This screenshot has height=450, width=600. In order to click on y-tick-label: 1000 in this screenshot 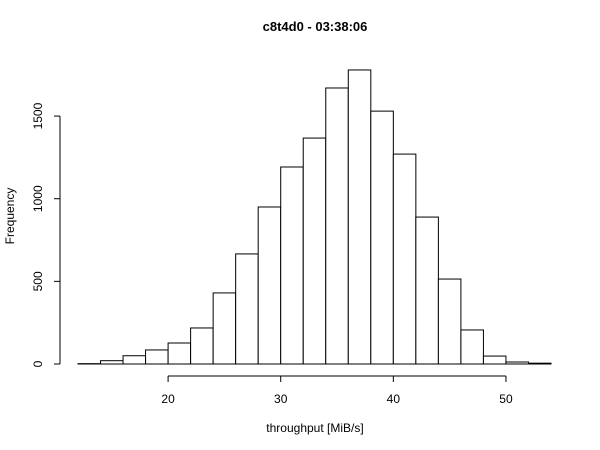, I will do `click(38, 198)`.